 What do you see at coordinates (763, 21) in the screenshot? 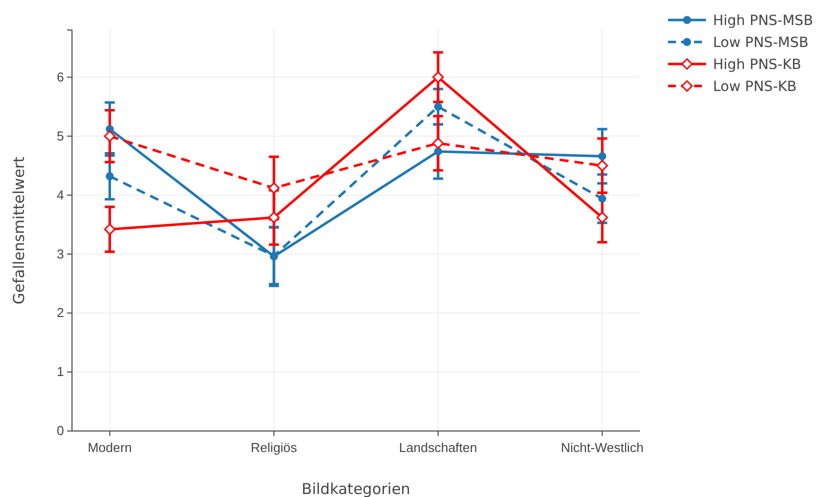
I see `legend-label: High PNS-MSB` at bounding box center [763, 21].